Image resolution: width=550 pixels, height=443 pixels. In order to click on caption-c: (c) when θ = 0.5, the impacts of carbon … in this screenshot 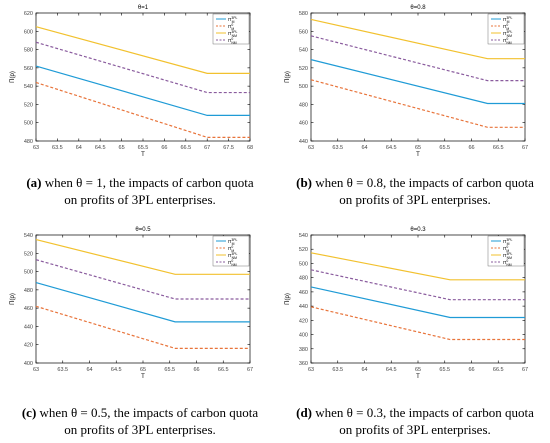, I will do `click(140, 421)`.